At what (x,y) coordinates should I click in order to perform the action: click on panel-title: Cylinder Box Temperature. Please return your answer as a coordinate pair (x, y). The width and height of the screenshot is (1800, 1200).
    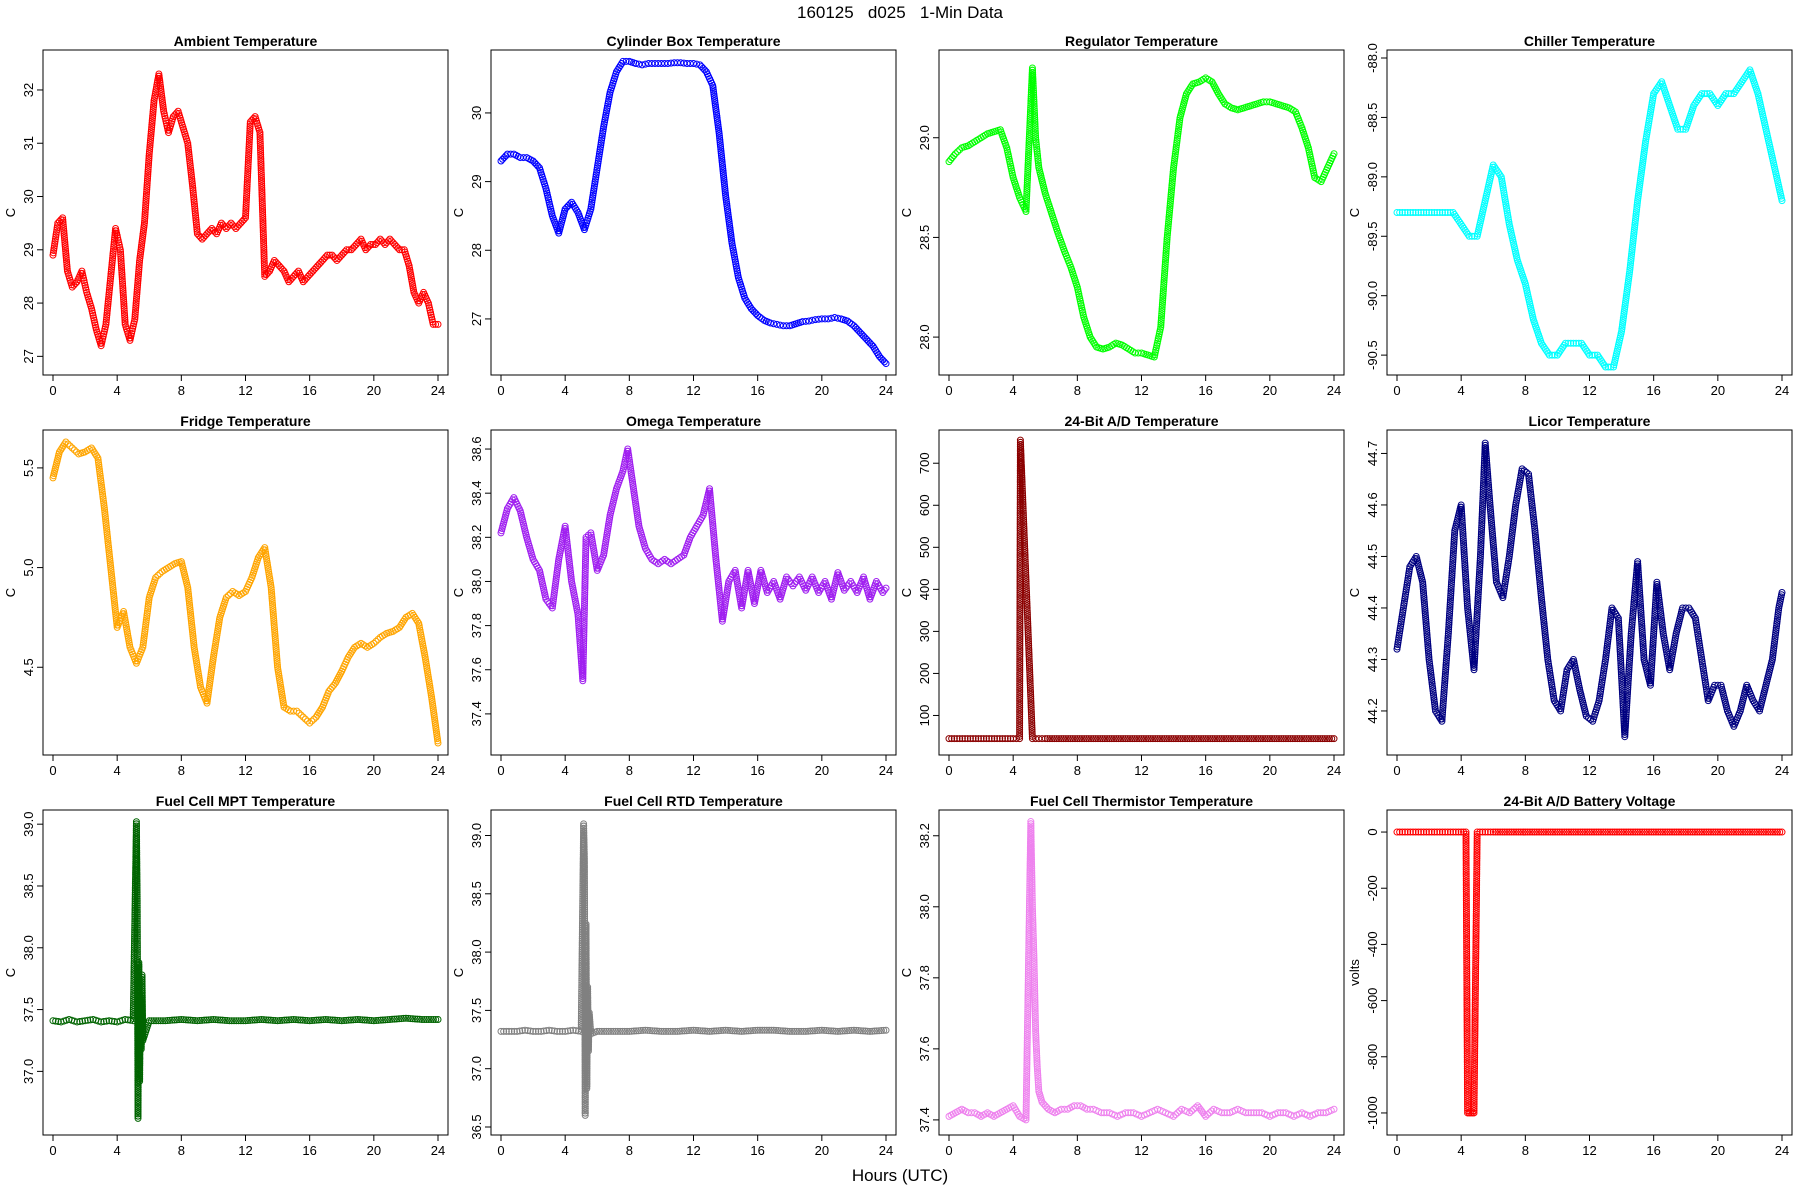
    Looking at the image, I should click on (693, 41).